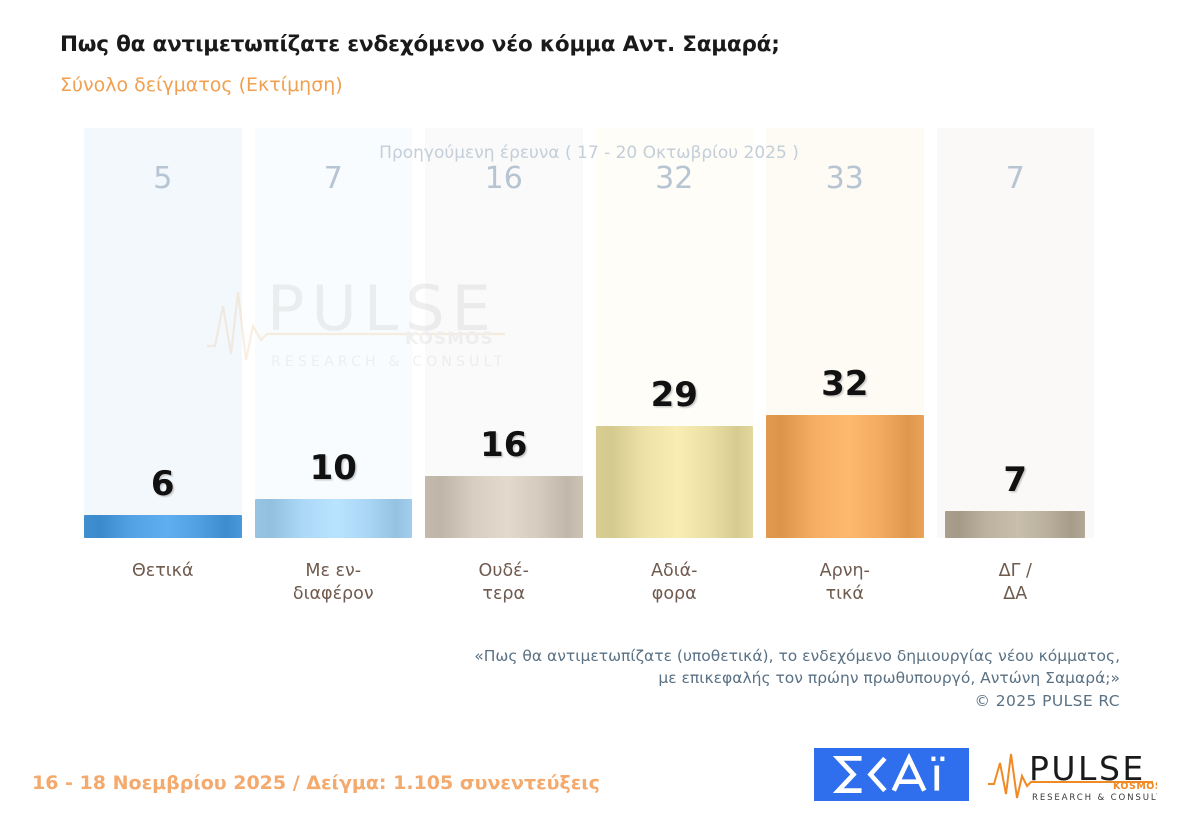  What do you see at coordinates (674, 594) in the screenshot?
I see `category-label-line: φορα` at bounding box center [674, 594].